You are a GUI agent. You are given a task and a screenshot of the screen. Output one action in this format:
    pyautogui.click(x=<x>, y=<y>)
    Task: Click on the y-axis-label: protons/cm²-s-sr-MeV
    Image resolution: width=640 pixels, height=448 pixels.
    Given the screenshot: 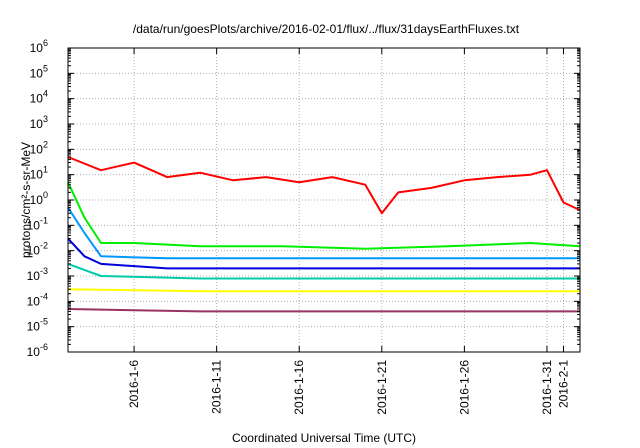 What is the action you would take?
    pyautogui.click(x=26, y=200)
    